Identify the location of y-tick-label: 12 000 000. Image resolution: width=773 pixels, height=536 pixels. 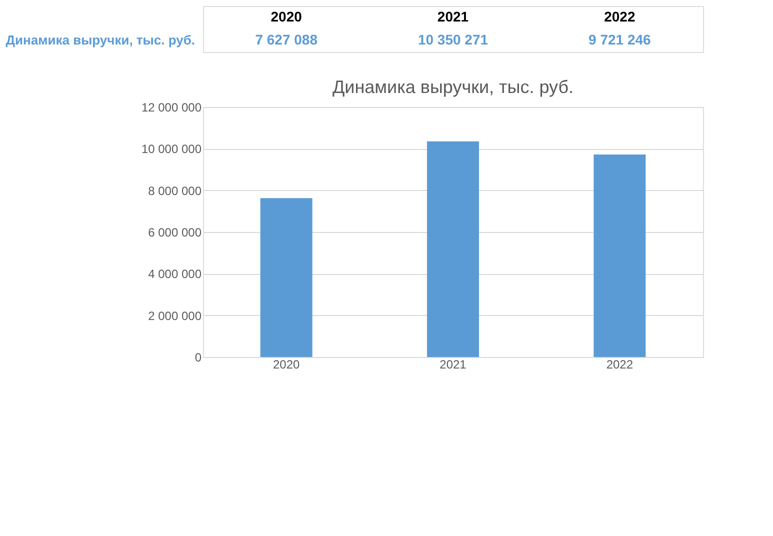
(171, 107).